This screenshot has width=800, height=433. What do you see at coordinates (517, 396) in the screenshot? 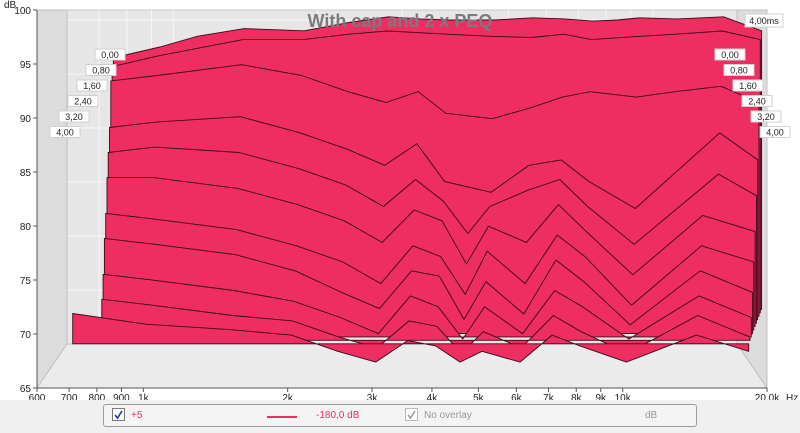
I see `x-tick-label: 6k` at bounding box center [517, 396].